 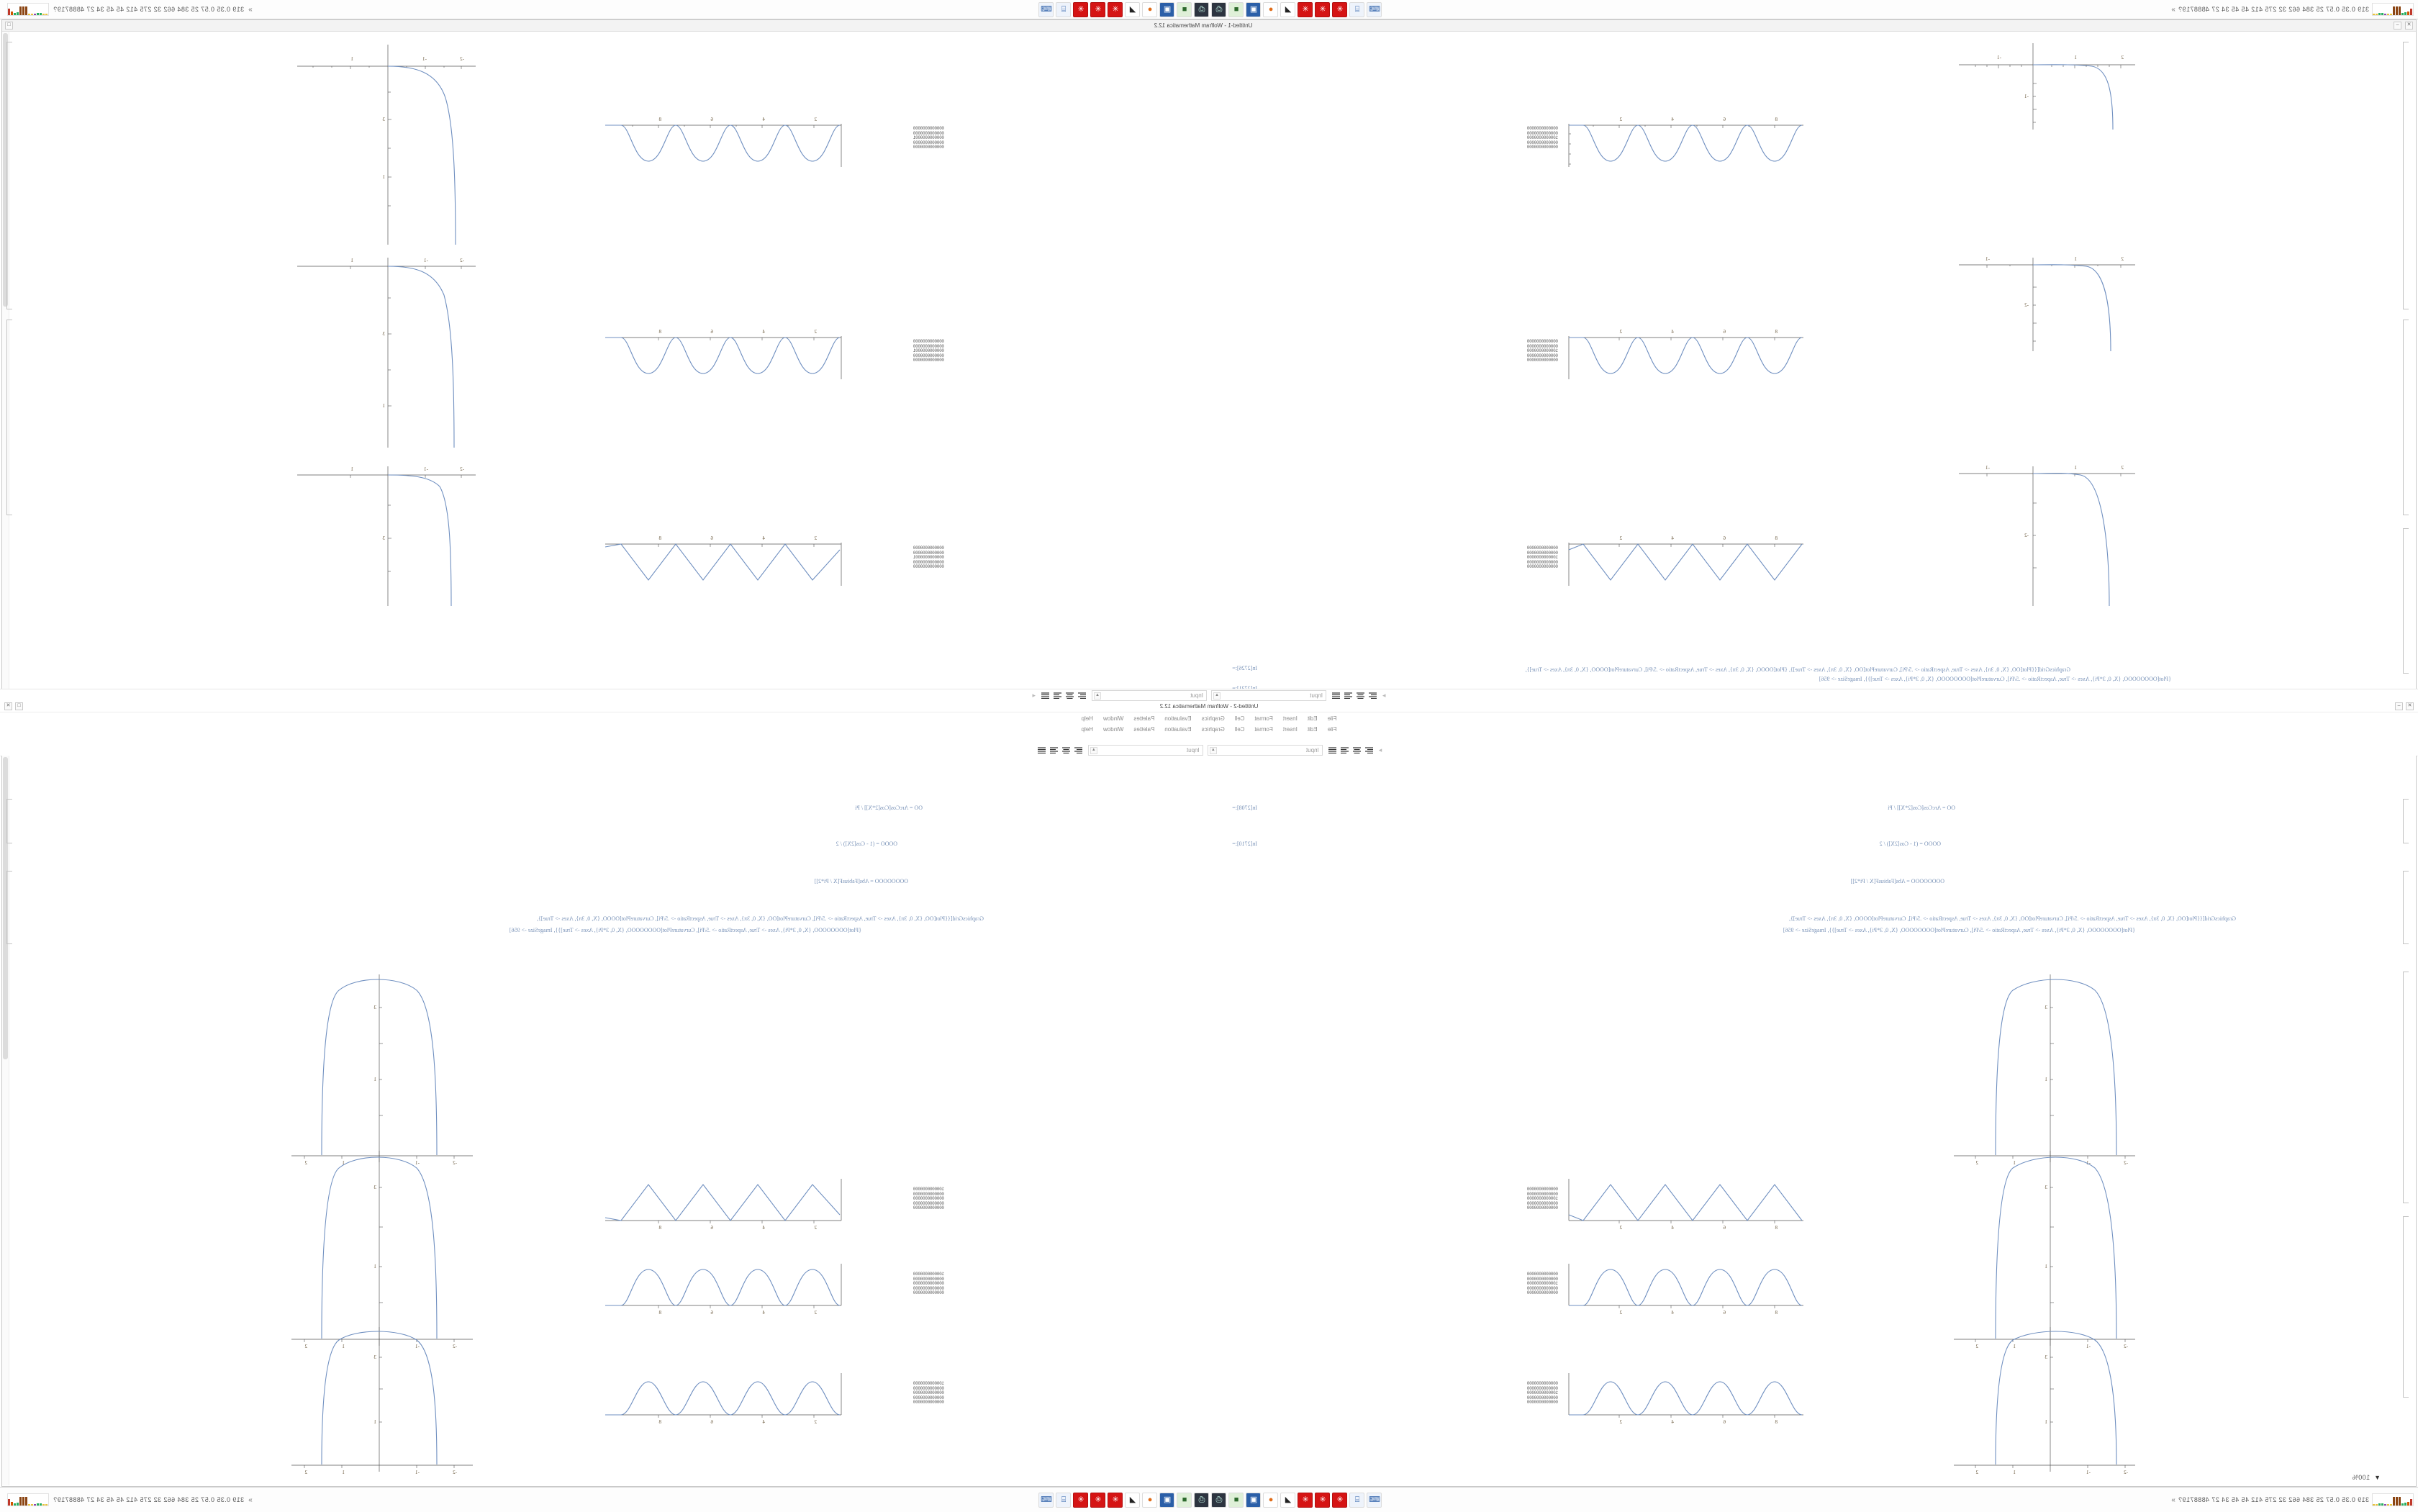 I want to click on minimize-button-lower: –, so click(x=2399, y=706).